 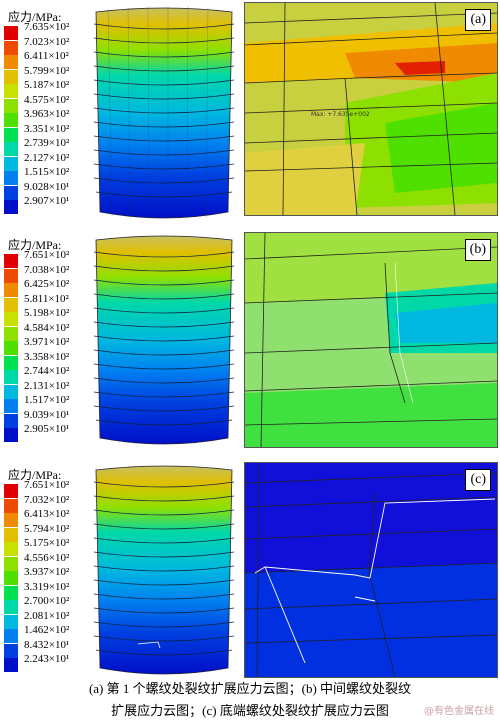 What do you see at coordinates (47, 157) in the screenshot?
I see `legend-value: 2.127×10²` at bounding box center [47, 157].